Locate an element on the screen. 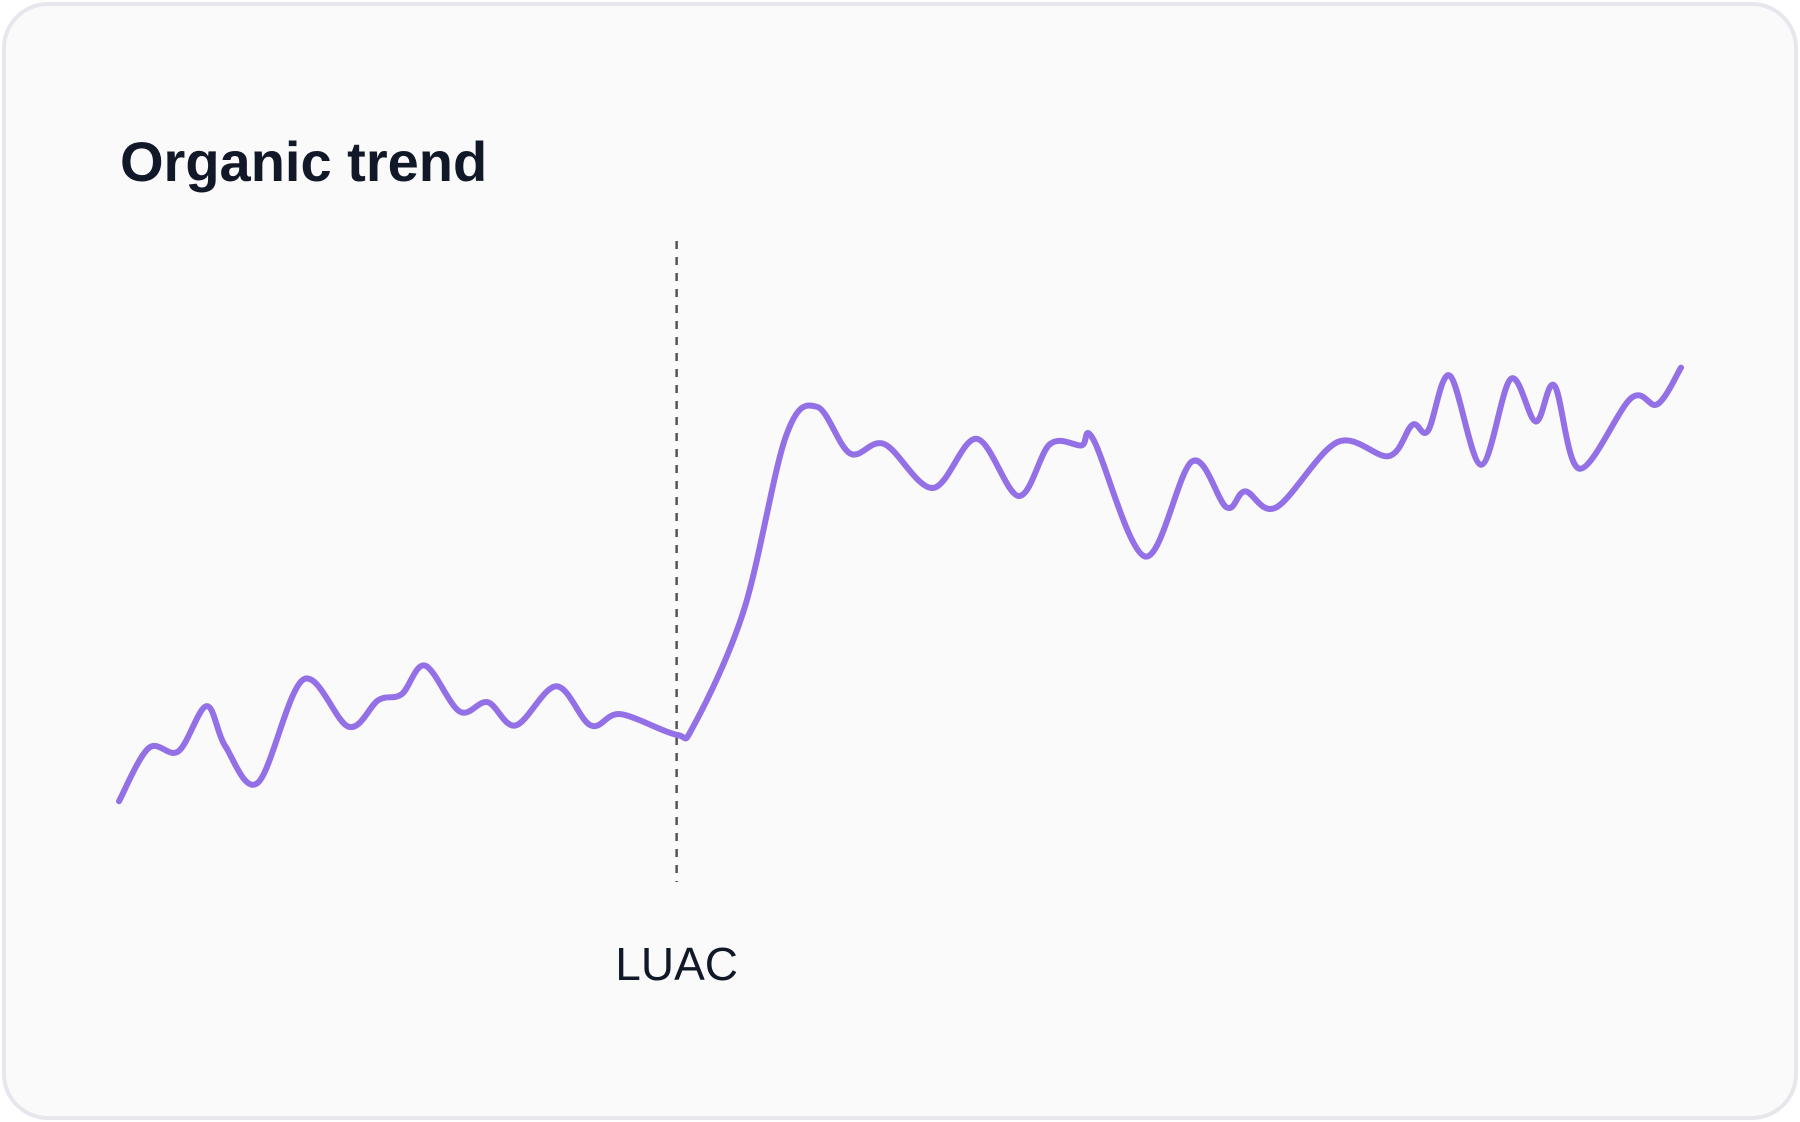 The height and width of the screenshot is (1122, 1800). annotation-label: LUAC is located at coordinates (676, 964).